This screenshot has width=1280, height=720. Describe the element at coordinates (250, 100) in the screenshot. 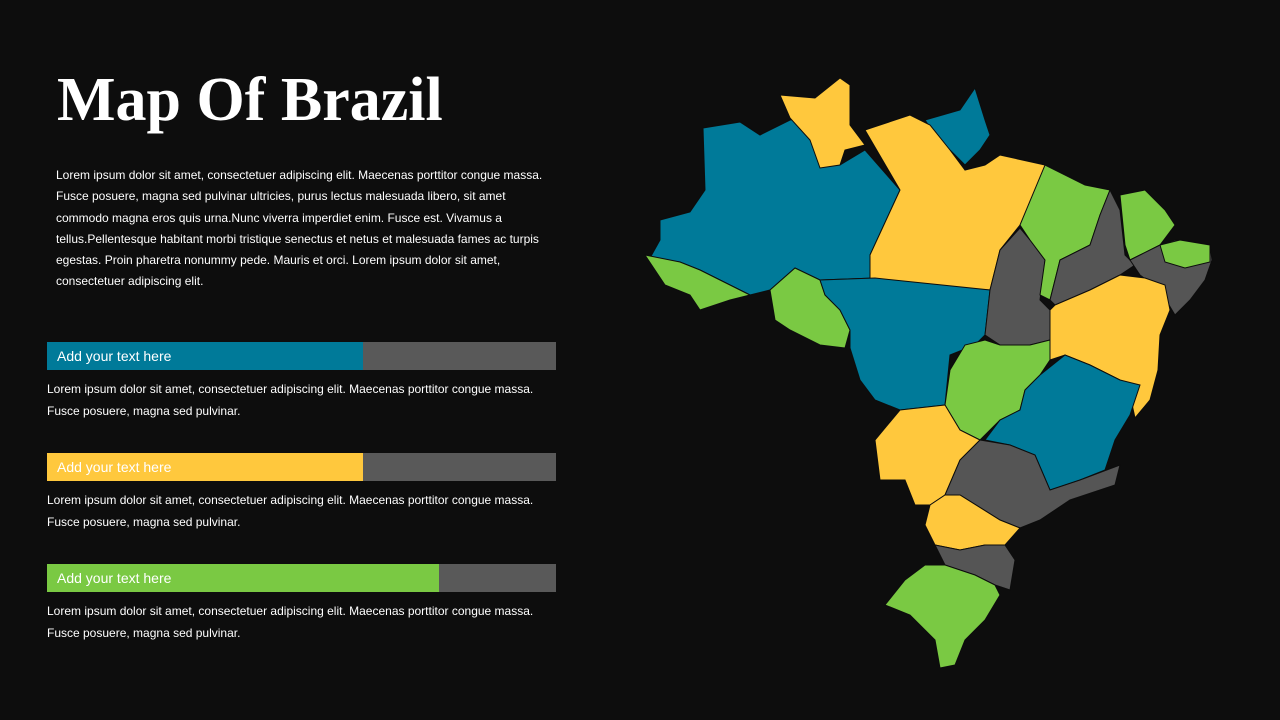

I see `title: Map Of Brazil` at that location.